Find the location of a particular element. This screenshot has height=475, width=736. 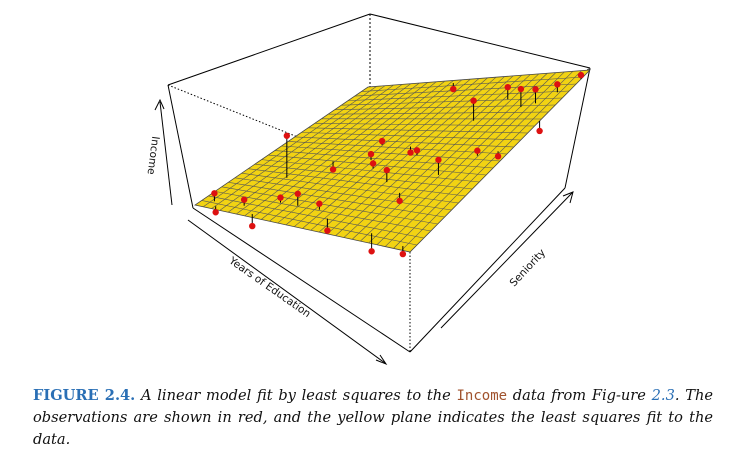

seniority-arrowhead is located at coordinates (568, 197).